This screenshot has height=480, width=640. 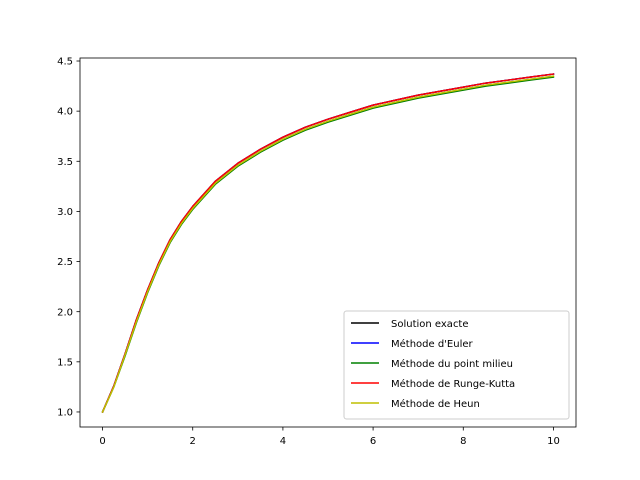 What do you see at coordinates (553, 441) in the screenshot?
I see `x-tick-label: 10` at bounding box center [553, 441].